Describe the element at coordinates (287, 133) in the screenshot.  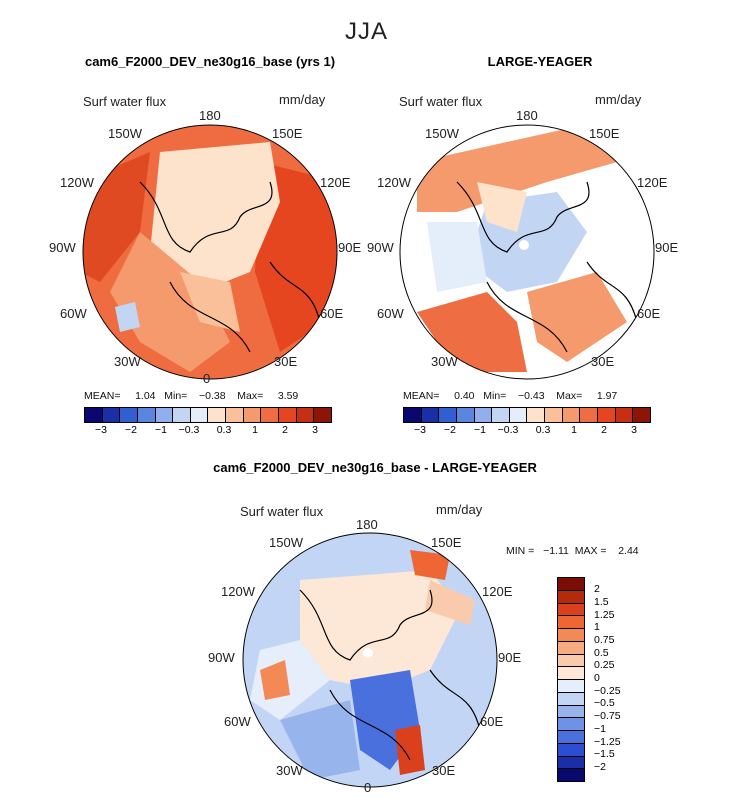
I see `panel-1-lon-150e: 150E` at that location.